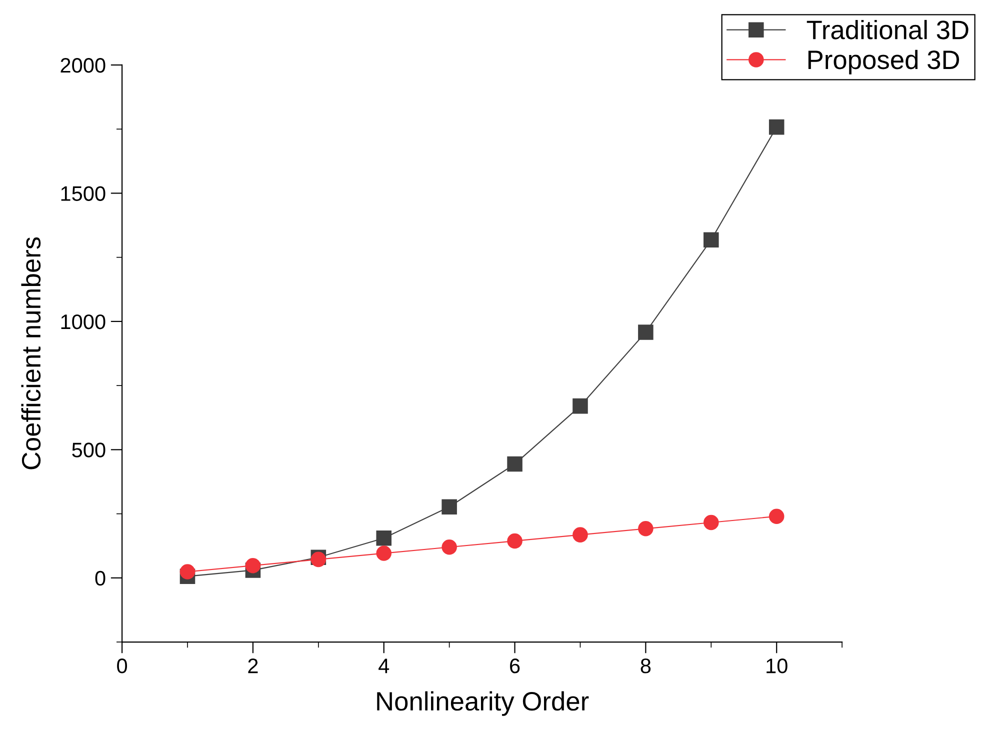 The image size is (993, 736). Describe the element at coordinates (83, 193) in the screenshot. I see `y-tick-label: 1500` at that location.